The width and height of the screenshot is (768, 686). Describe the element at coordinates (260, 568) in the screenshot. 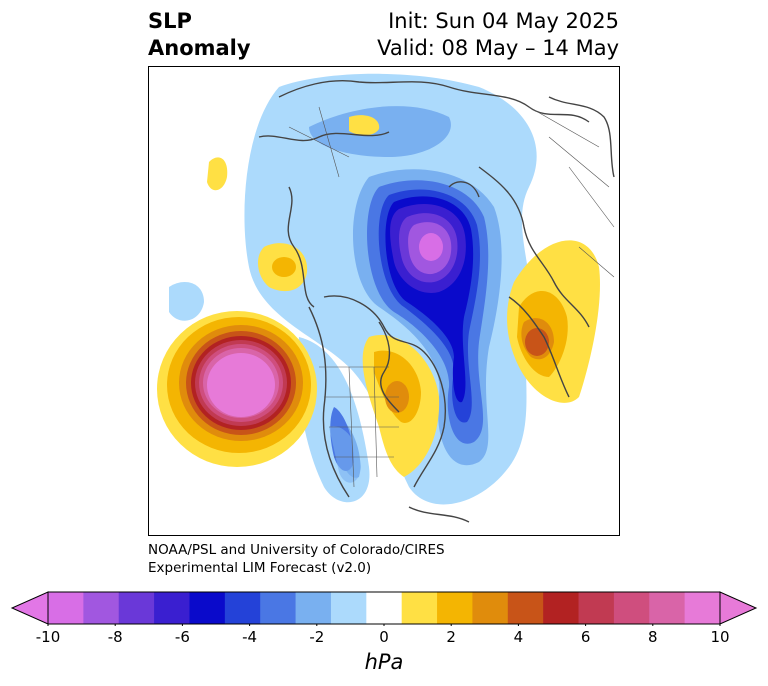

I see `credit-line-2: Experimental LIM Forecast (v2.0)` at that location.